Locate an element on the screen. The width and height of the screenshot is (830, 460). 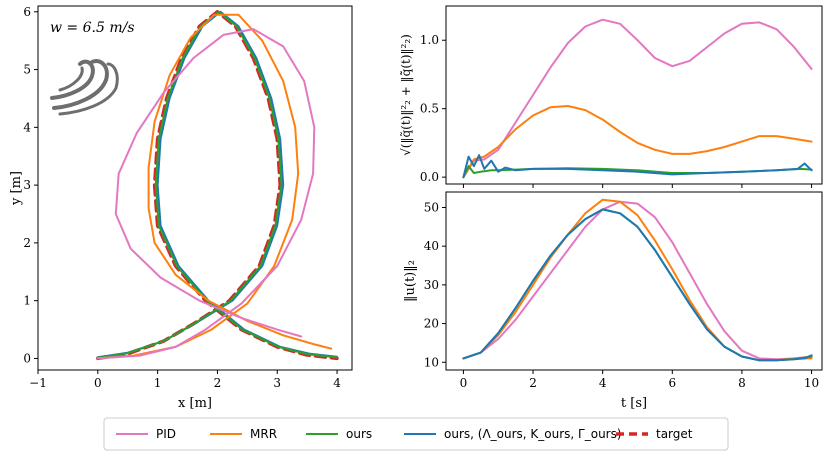
trajectory-xtick-label: 4 is located at coordinates (337, 383).